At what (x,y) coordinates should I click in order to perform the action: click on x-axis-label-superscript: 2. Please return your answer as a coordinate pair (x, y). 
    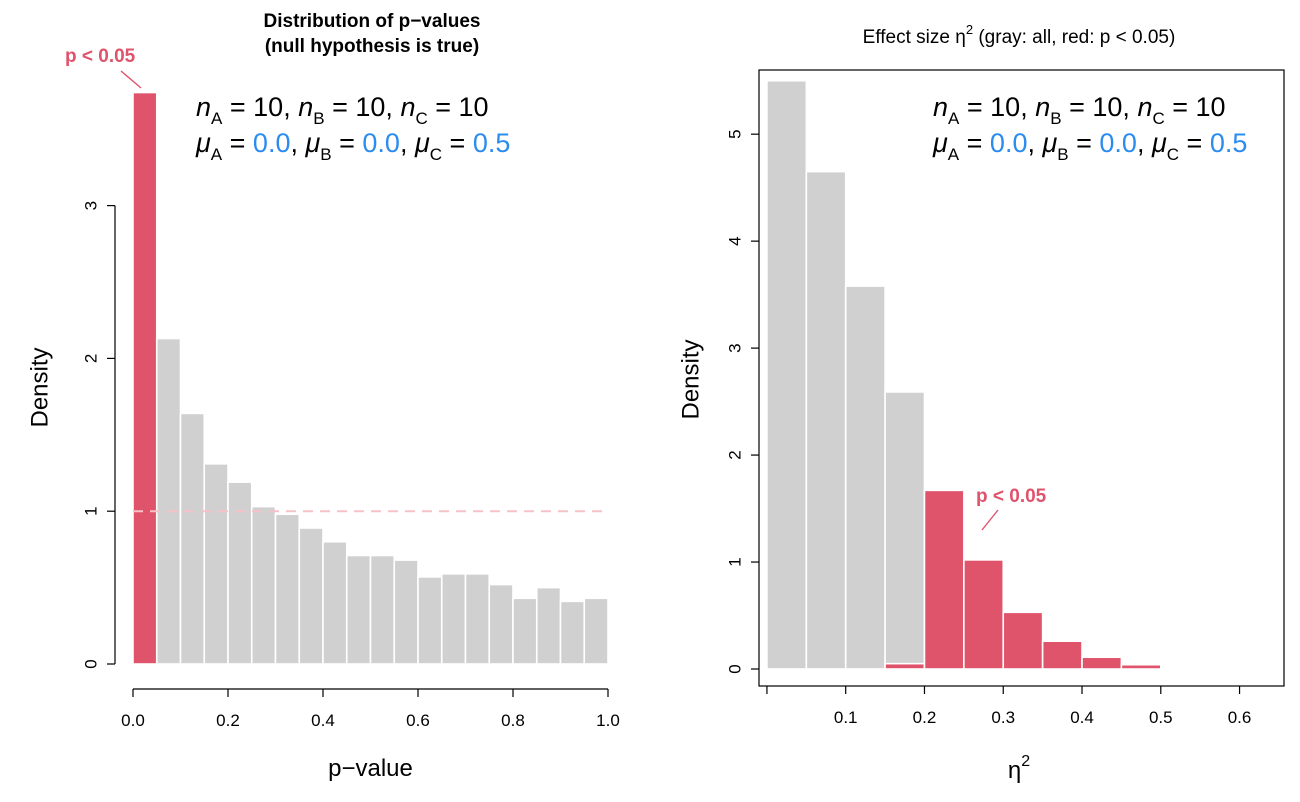
    Looking at the image, I should click on (1025, 761).